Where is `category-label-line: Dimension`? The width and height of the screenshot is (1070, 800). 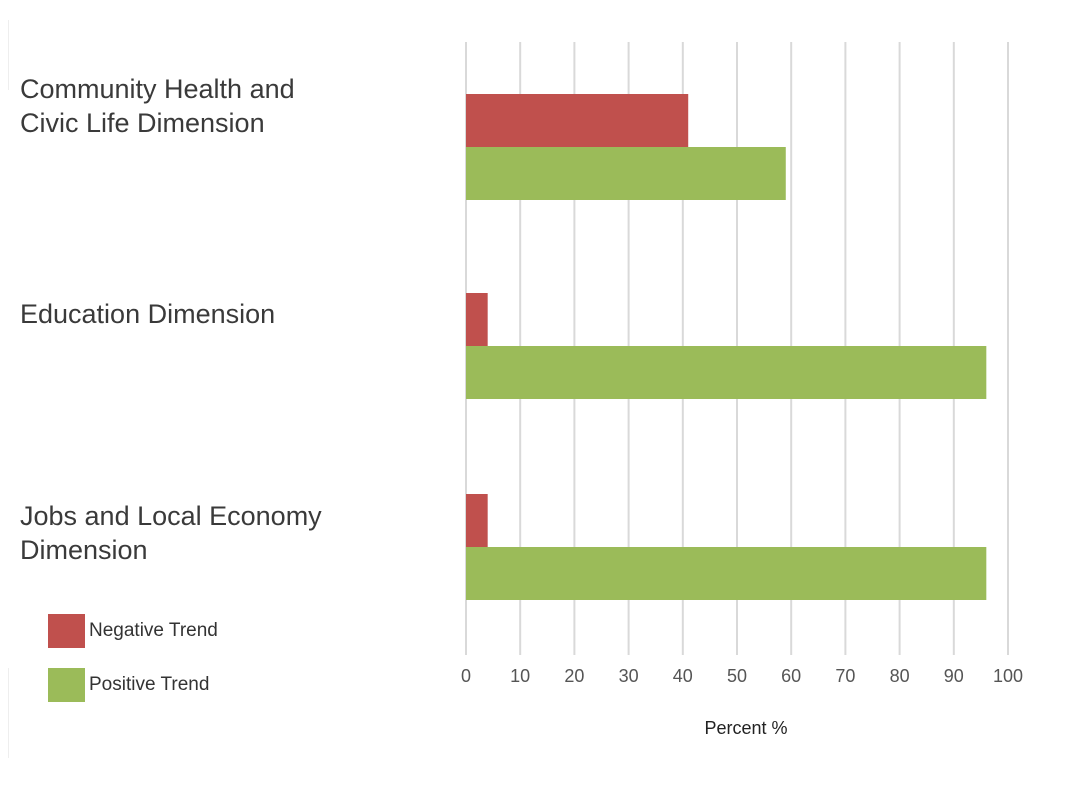 category-label-line: Dimension is located at coordinates (84, 550).